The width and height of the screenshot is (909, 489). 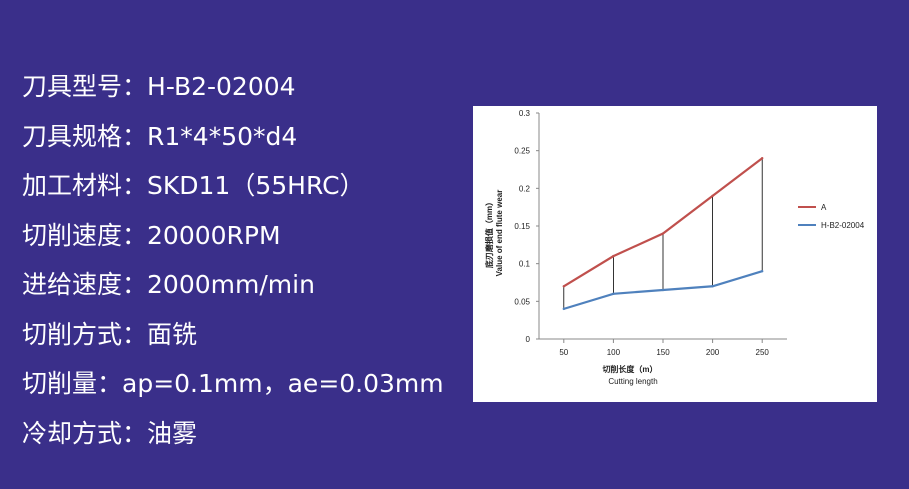 I want to click on x-axis-label-cn: 切削长度（m）, so click(x=629, y=369).